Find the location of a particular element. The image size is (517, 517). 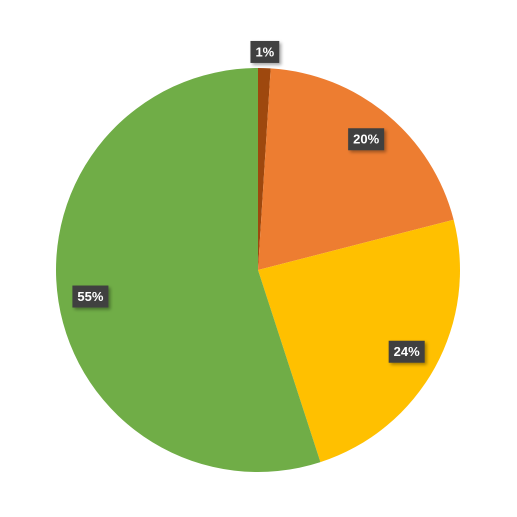

data-label: 24% is located at coordinates (407, 351).